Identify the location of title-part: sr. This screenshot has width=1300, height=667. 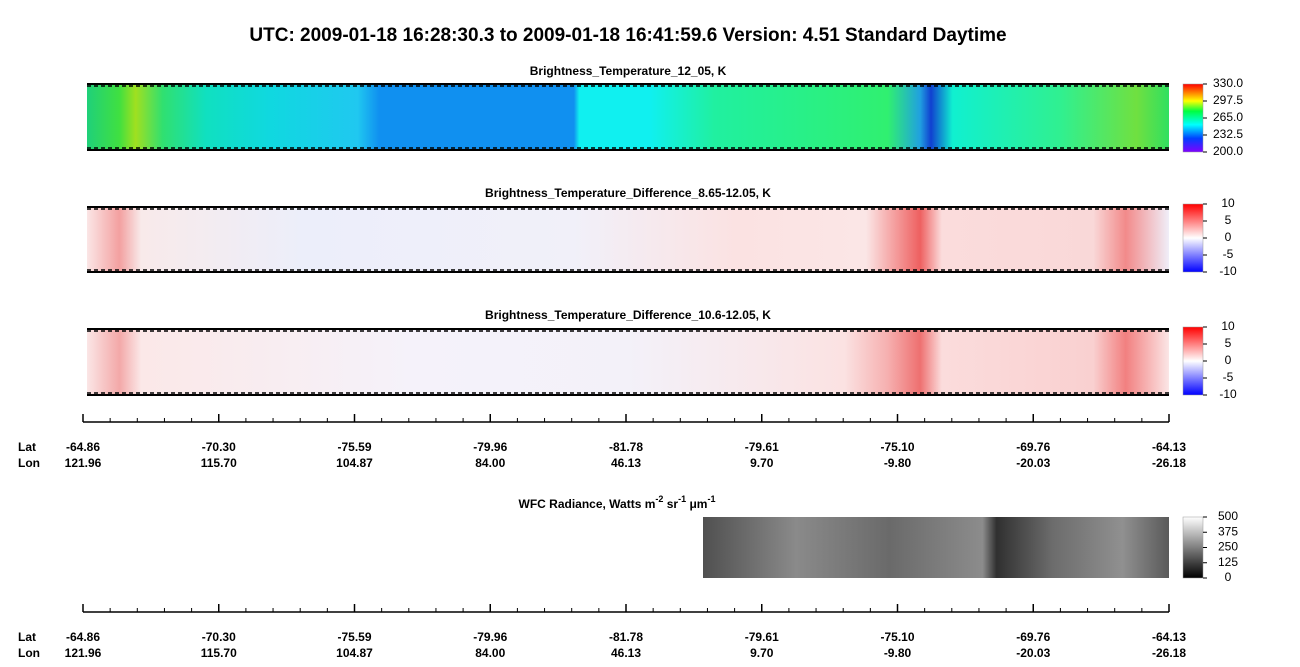
(670, 504).